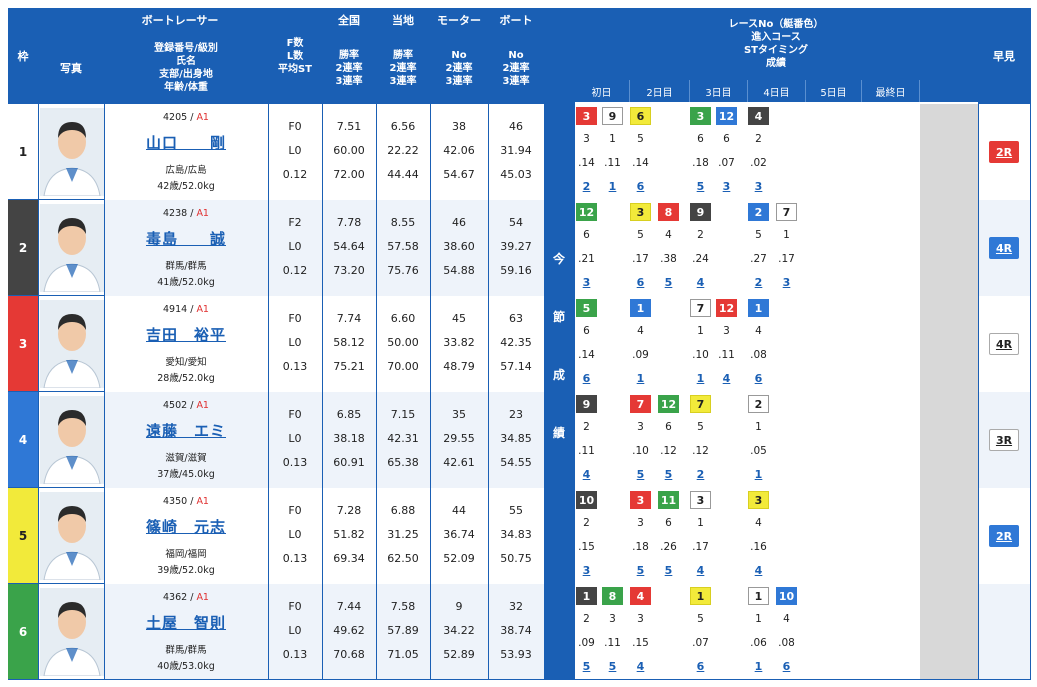  I want to click on motor-value: 42.61, so click(459, 462).